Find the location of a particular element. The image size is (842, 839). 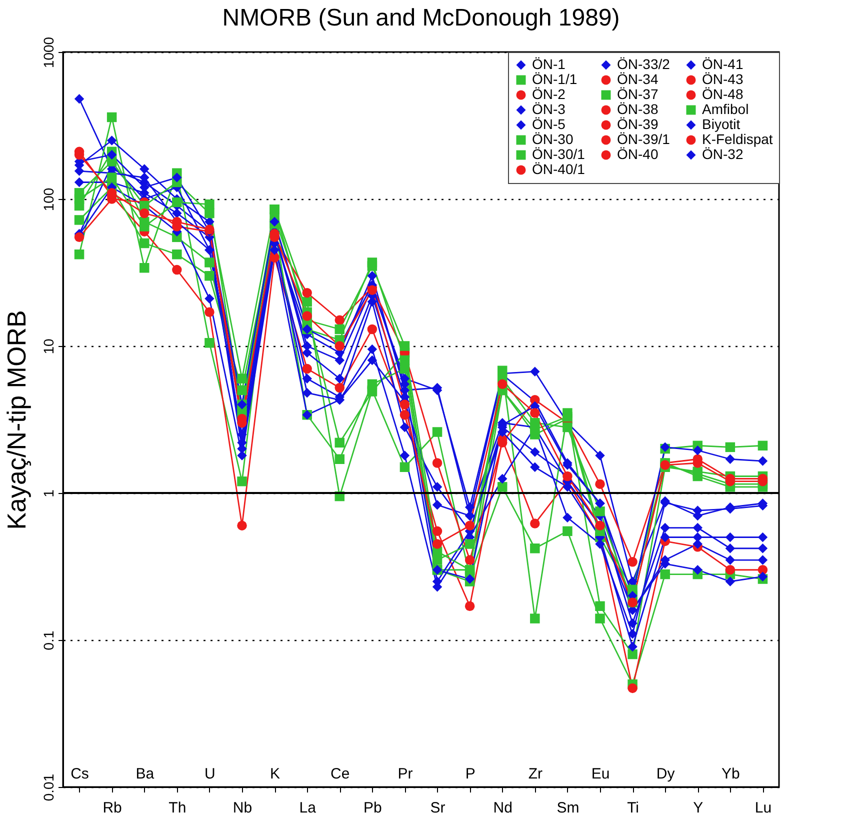

legend-label: ÖN-39/1 is located at coordinates (643, 139).